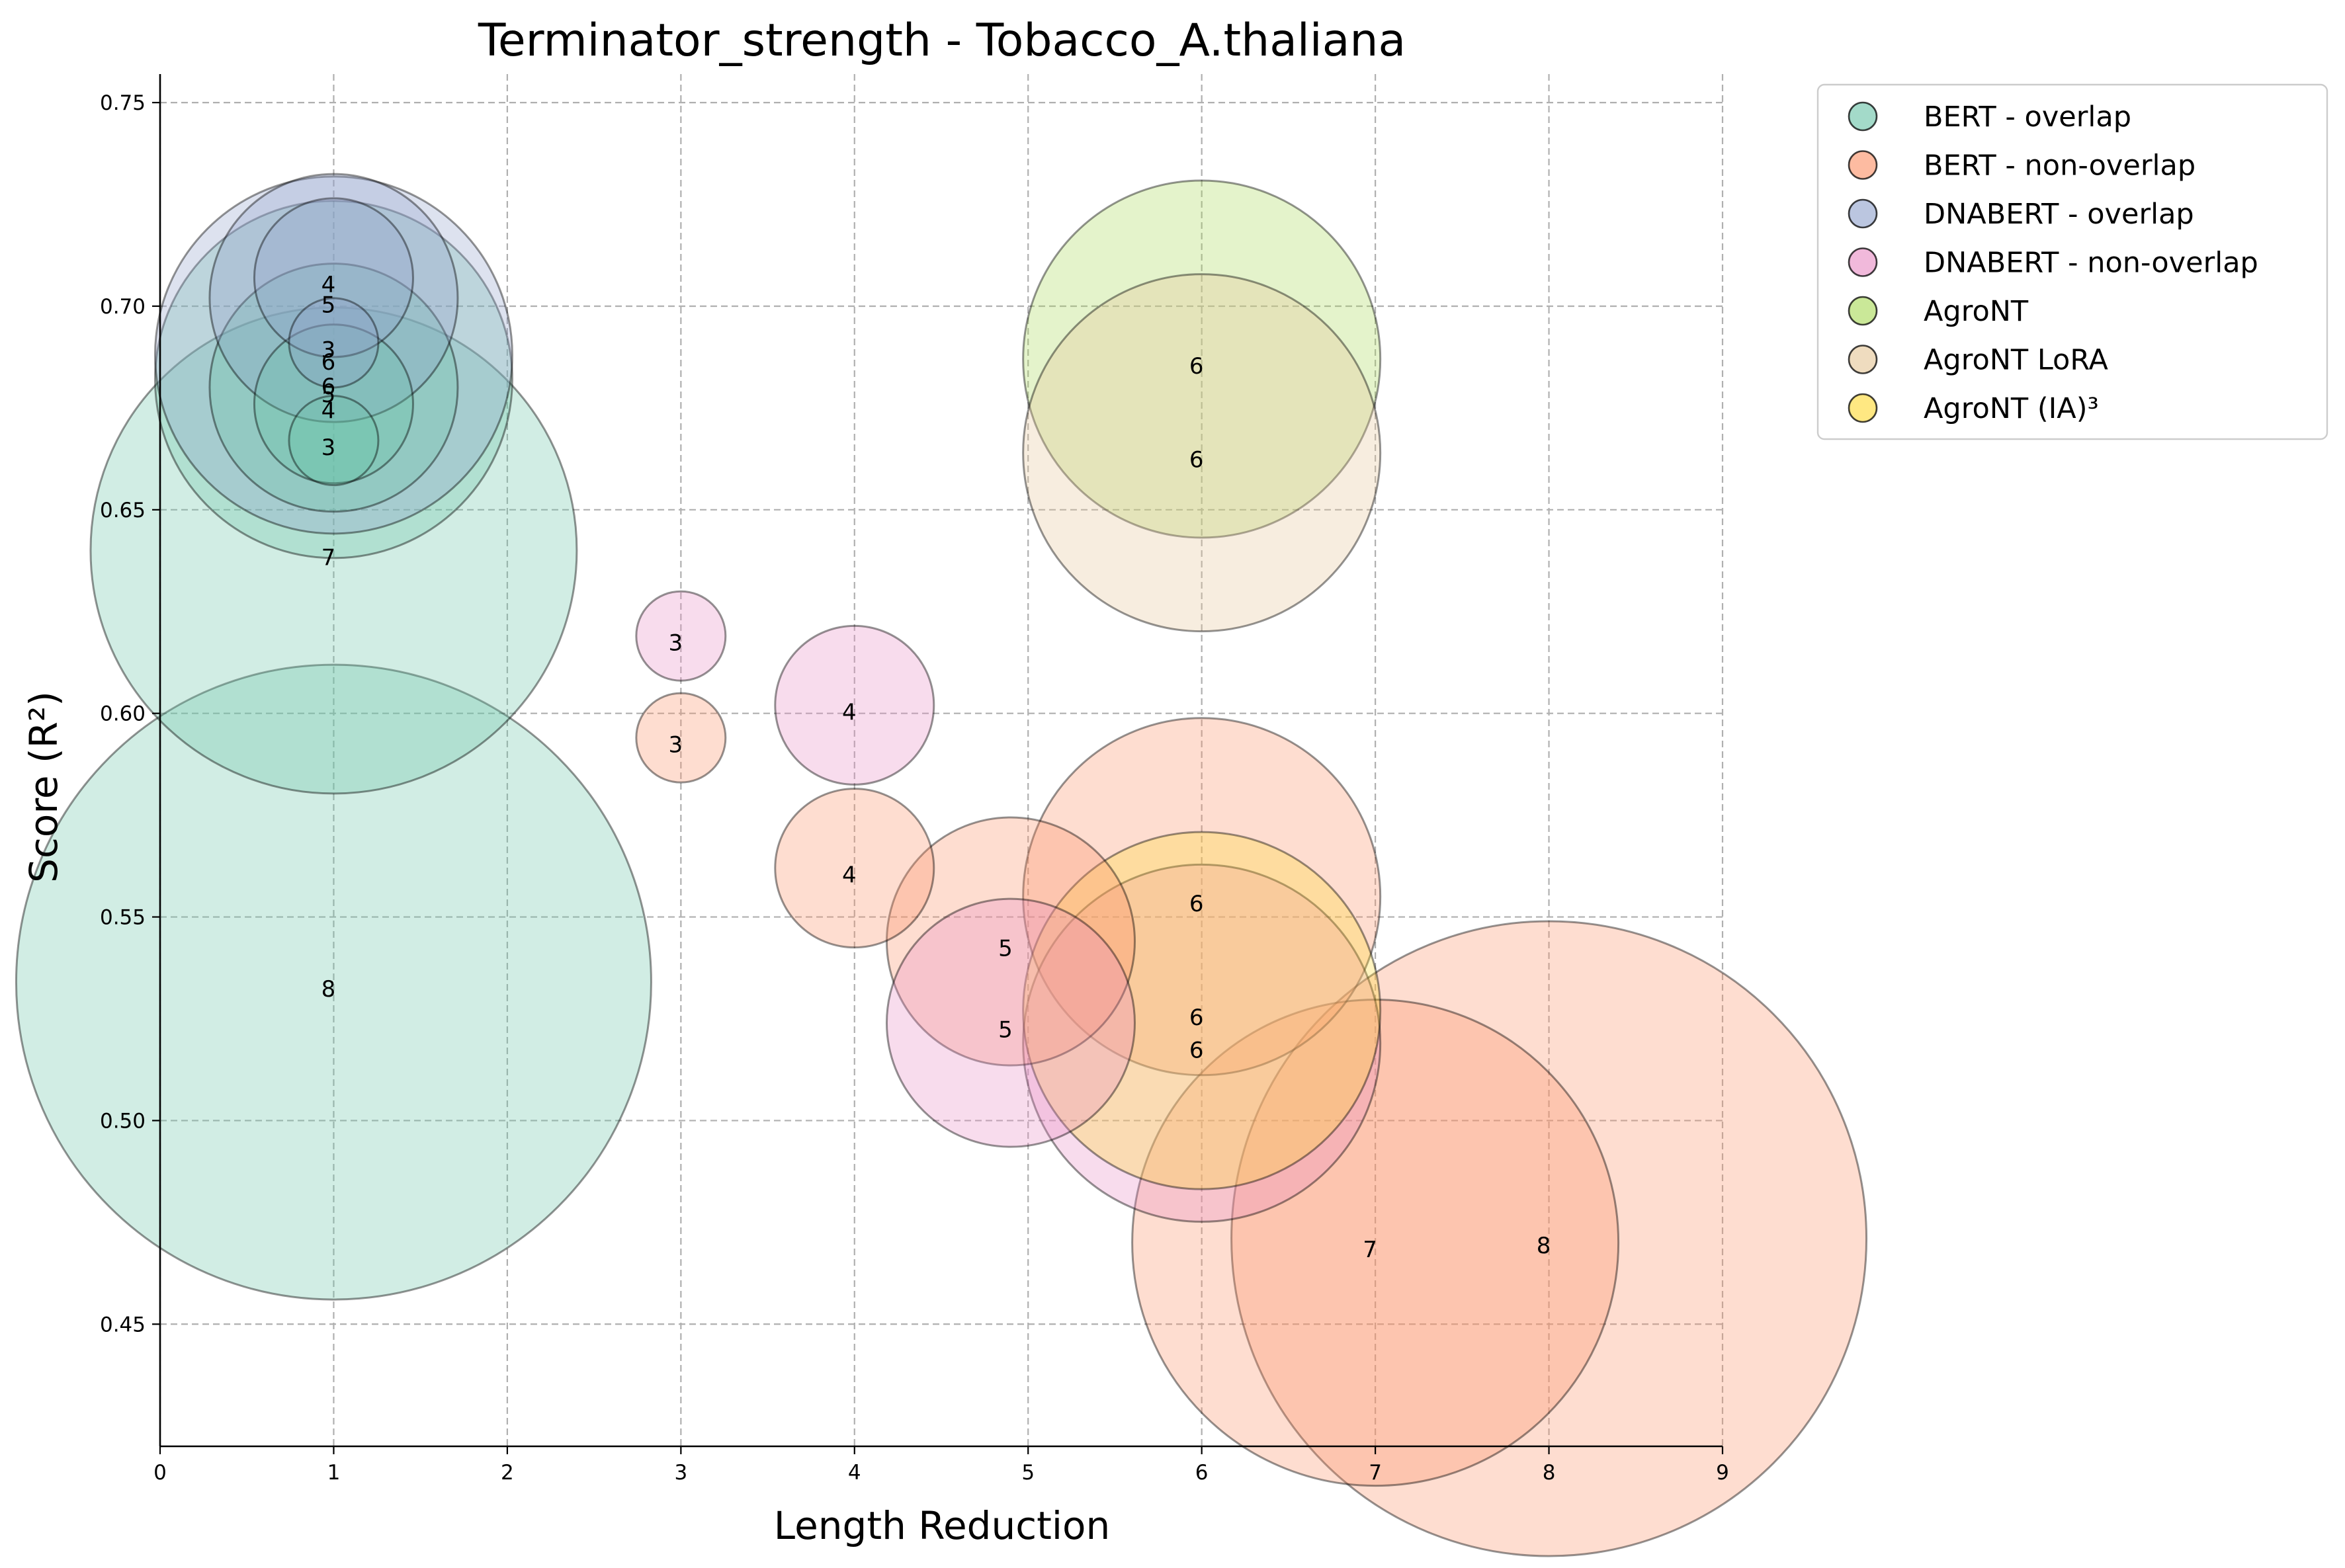 This screenshot has height=1568, width=2345. I want to click on chart-title: Terminator_strength - Tobacco_A.thaliana, so click(942, 41).